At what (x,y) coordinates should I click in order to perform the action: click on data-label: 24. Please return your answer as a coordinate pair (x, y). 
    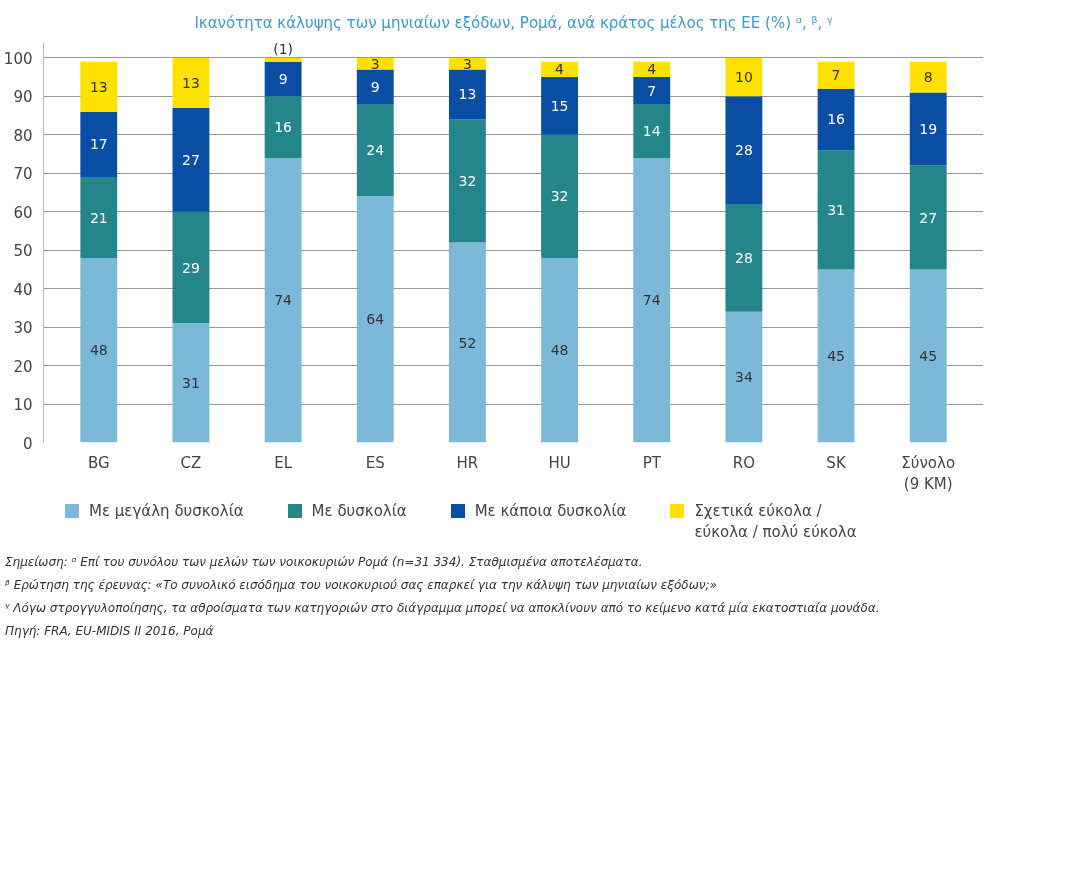
    Looking at the image, I should click on (375, 150).